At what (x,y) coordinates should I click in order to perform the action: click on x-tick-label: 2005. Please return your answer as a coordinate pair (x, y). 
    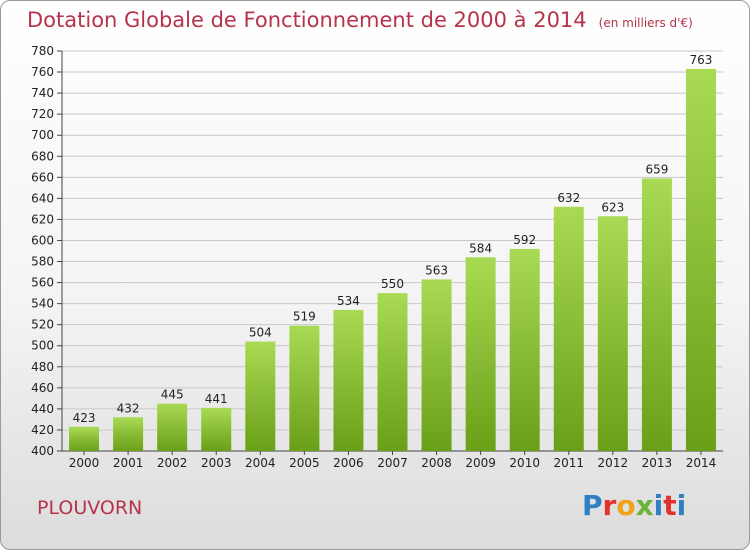
    Looking at the image, I should click on (304, 463).